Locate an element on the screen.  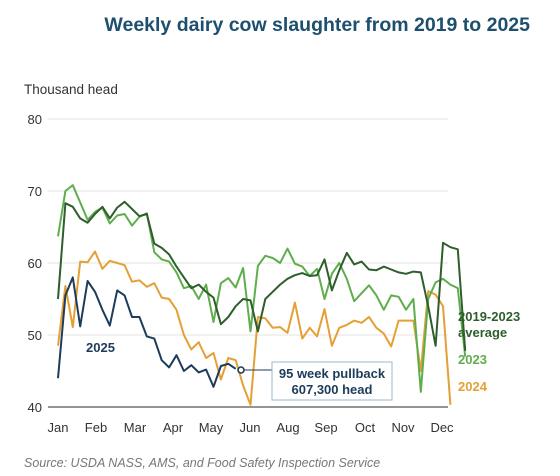
x-tick-label: Apr is located at coordinates (173, 427).